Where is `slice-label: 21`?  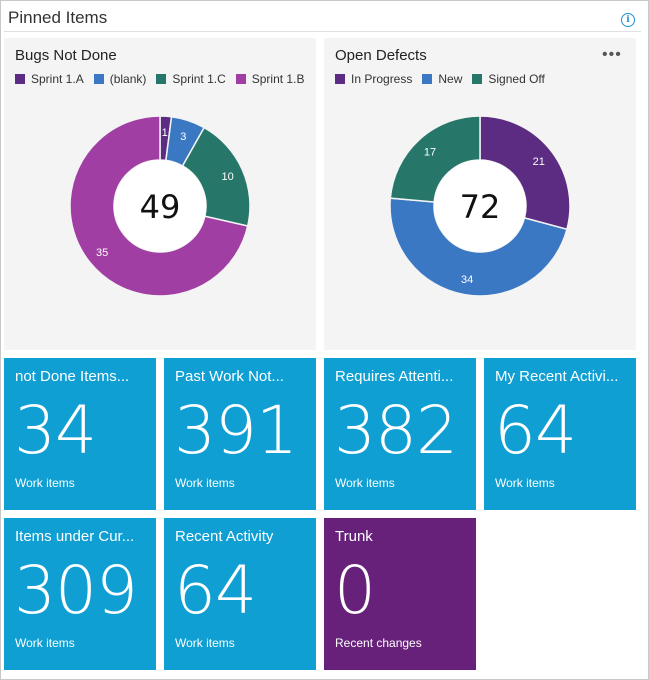
slice-label: 21 is located at coordinates (539, 162).